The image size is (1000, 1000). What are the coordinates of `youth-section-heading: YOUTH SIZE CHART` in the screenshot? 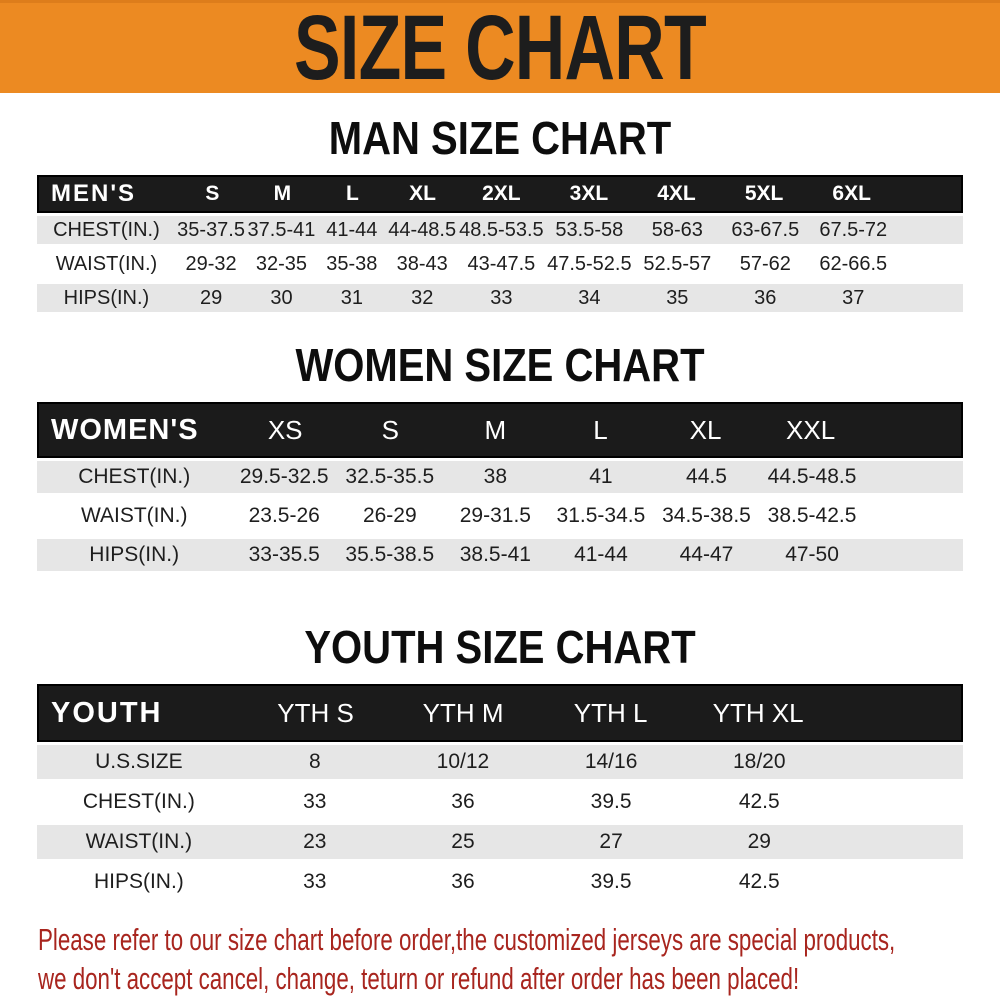 It's located at (500, 647).